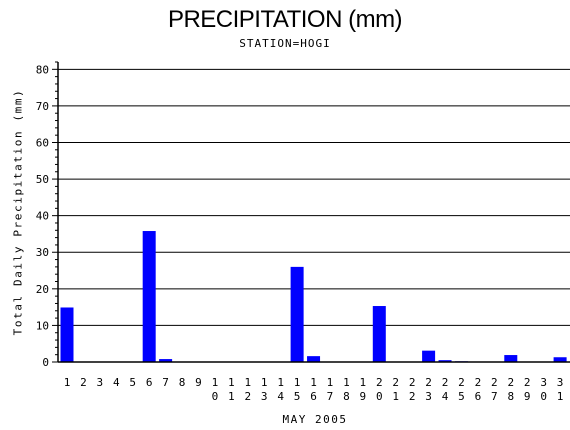 The image size is (570, 430). What do you see at coordinates (83, 382) in the screenshot?
I see `x-tick-label: 2` at bounding box center [83, 382].